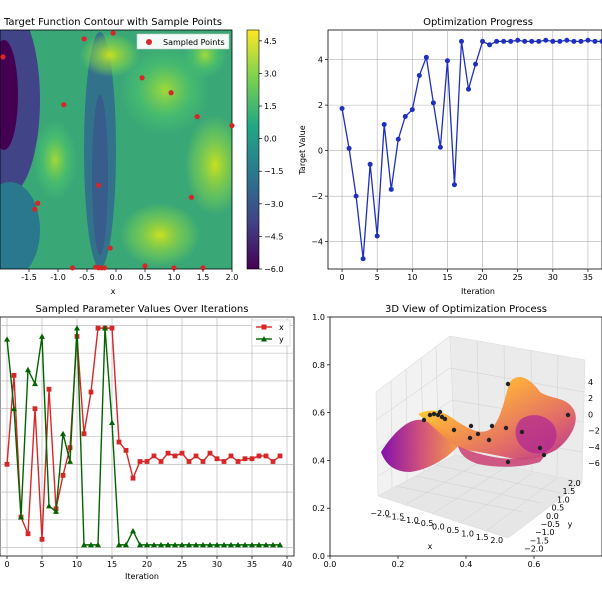 The image size is (602, 602). I want to click on colorbar-tick-label-1: 3.0, so click(270, 73).